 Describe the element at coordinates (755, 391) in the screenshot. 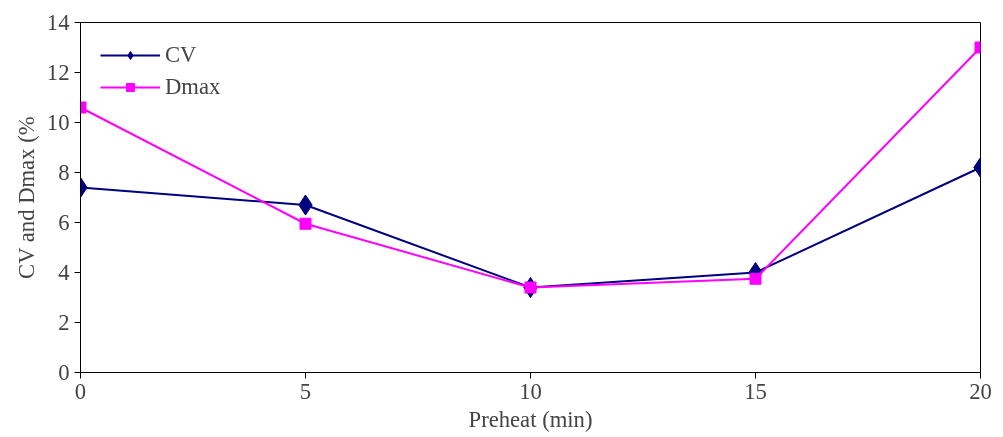

I see `x-tick-label: 15` at that location.